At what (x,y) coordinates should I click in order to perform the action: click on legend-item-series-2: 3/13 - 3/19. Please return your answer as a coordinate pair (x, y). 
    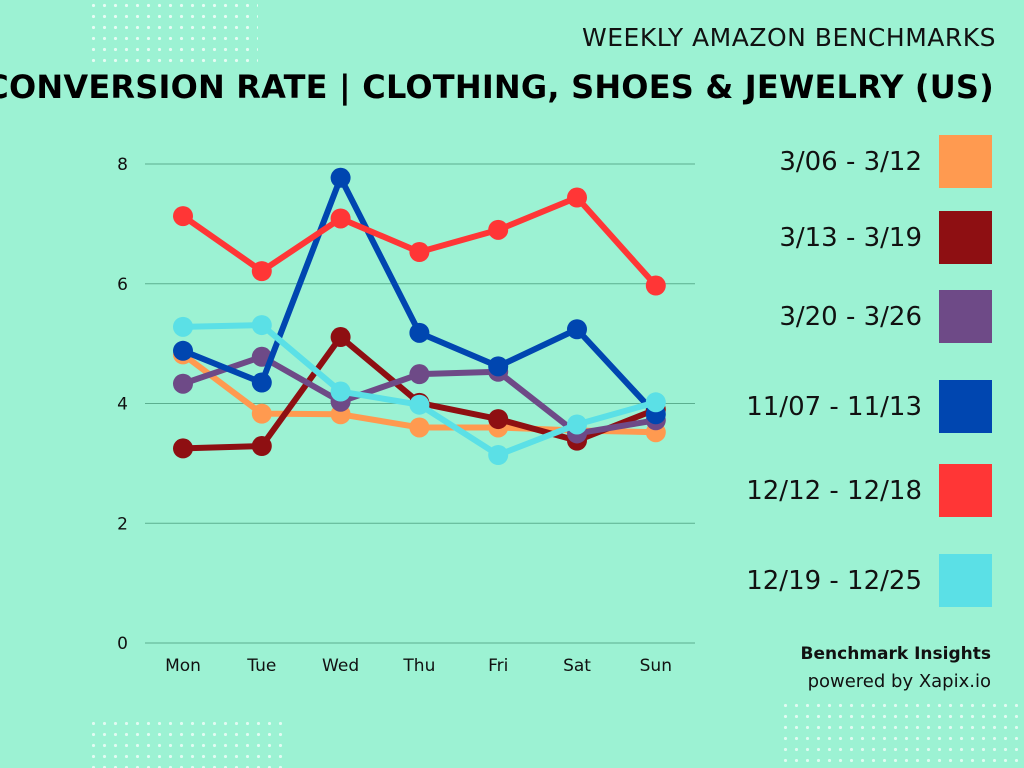
    Looking at the image, I should click on (846, 238).